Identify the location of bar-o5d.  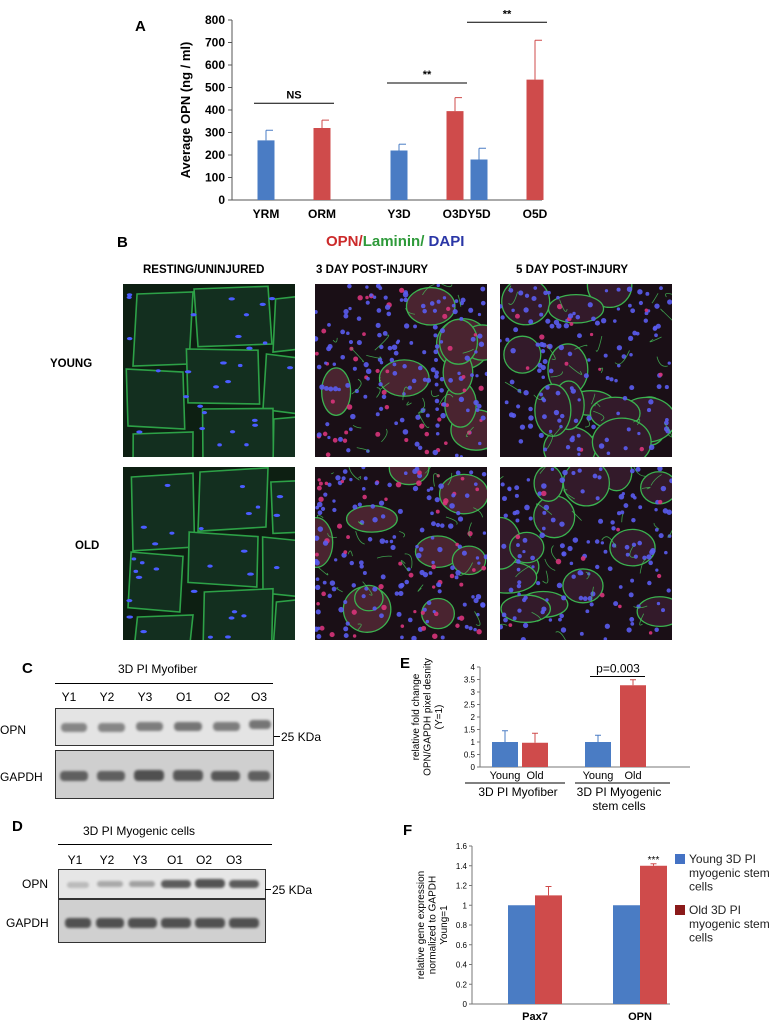
(535, 139).